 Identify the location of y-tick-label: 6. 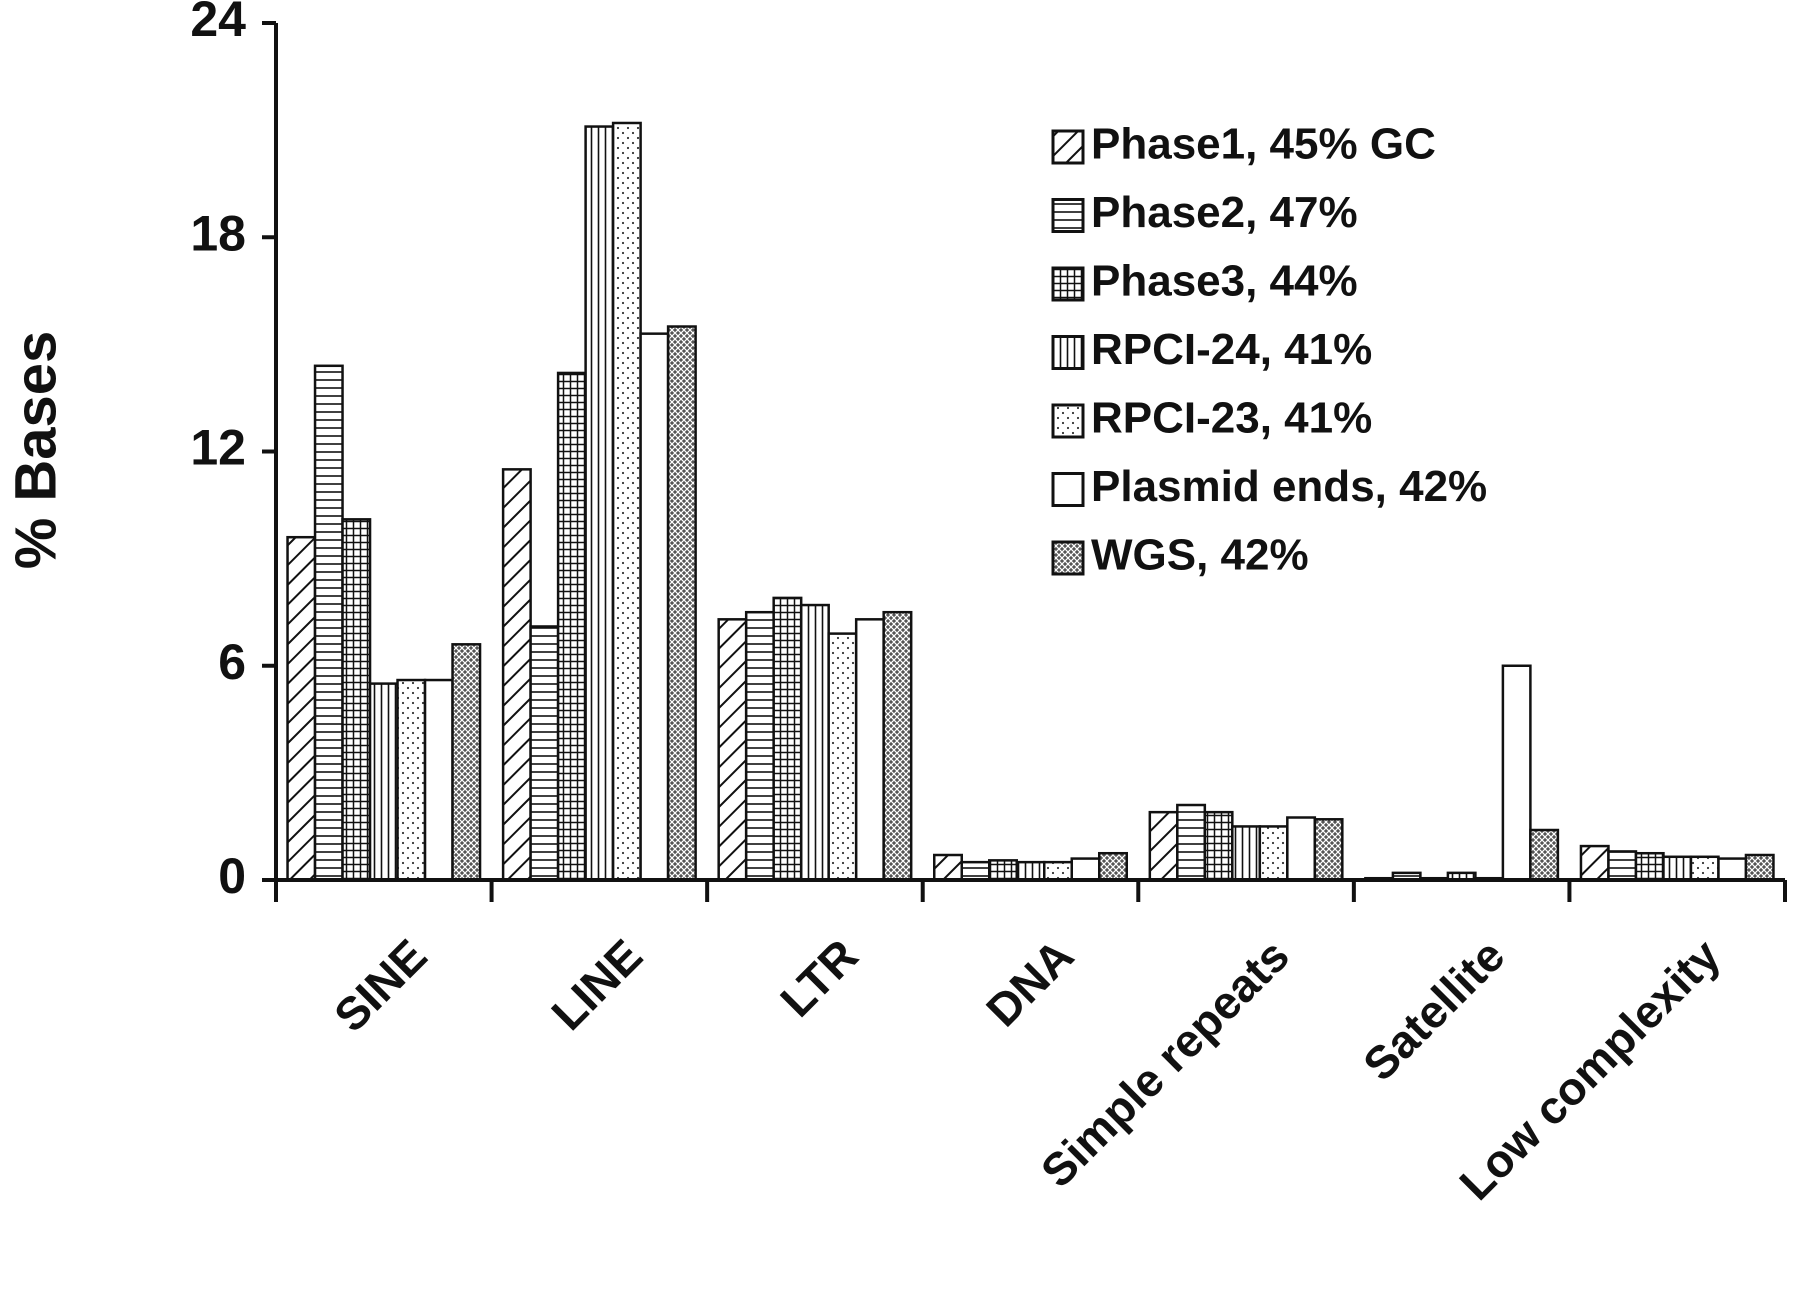
(232, 662).